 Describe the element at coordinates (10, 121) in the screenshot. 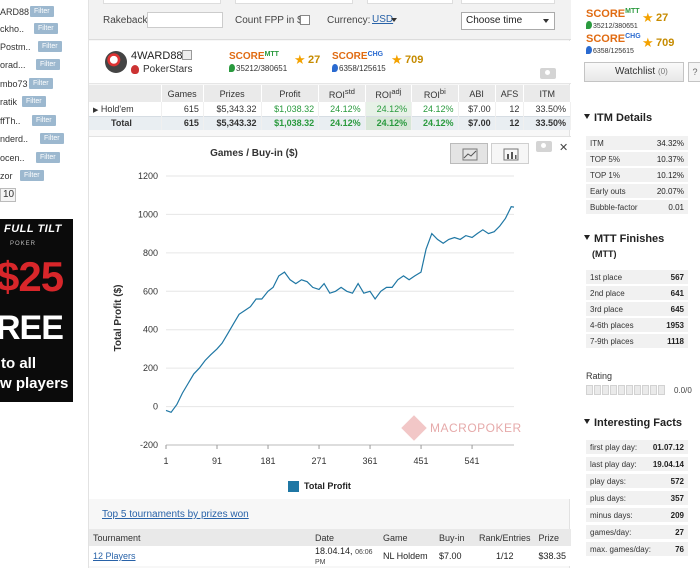

I see `player-list-item: ffTh..` at that location.